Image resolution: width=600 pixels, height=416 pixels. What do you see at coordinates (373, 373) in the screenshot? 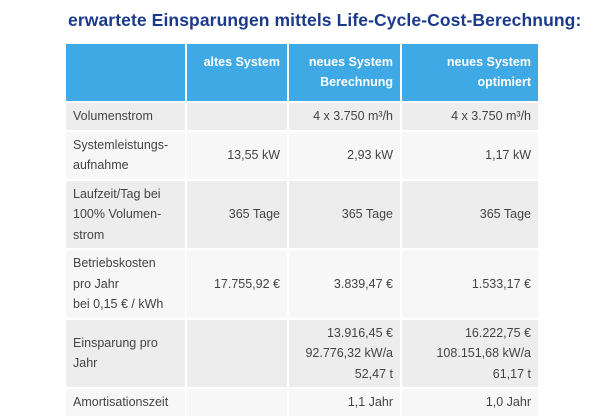
I see `einsparung-neu-co2: 52,47 t` at bounding box center [373, 373].